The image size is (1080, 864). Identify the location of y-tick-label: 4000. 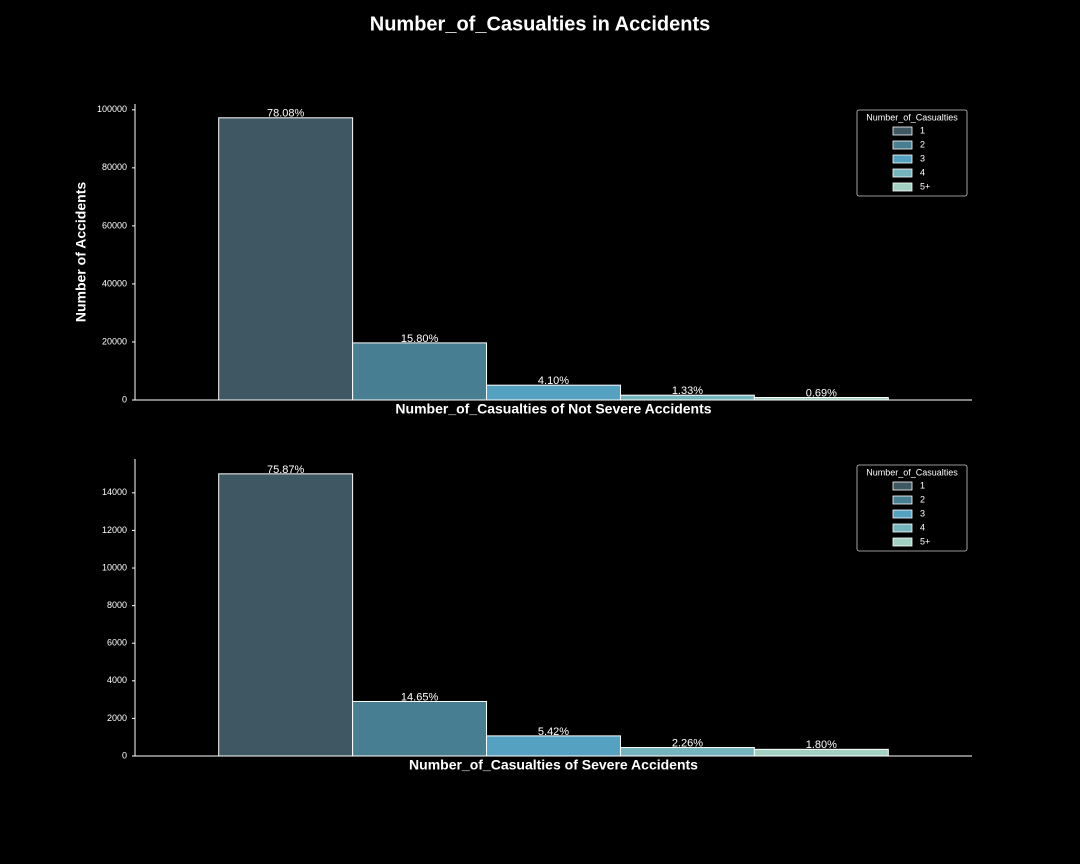
(117, 680).